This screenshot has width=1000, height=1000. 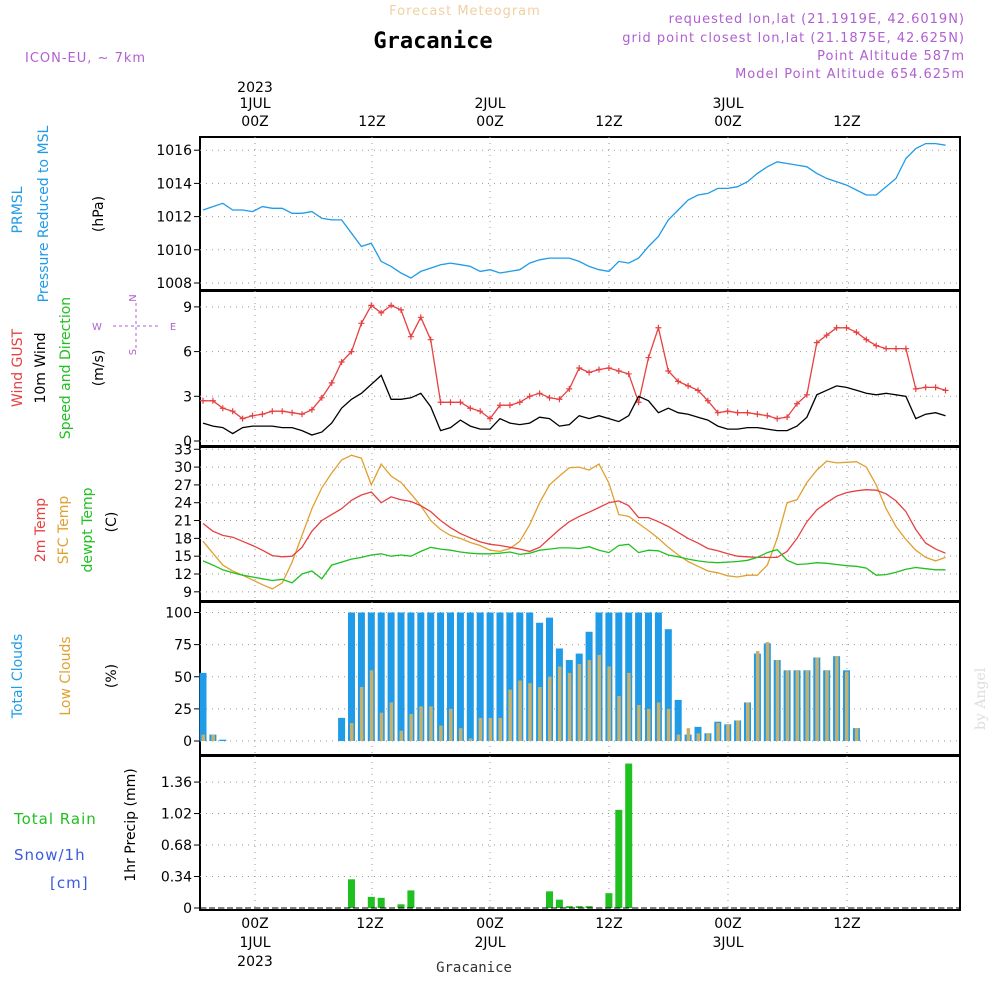 I want to click on top-hour-5: 00Z, so click(x=727, y=122).